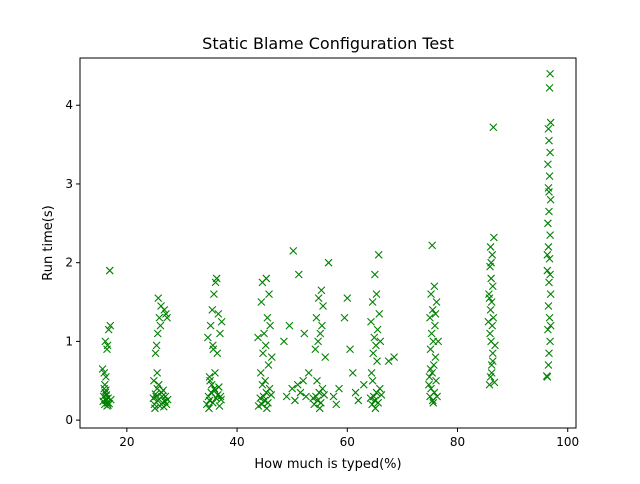 The width and height of the screenshot is (640, 484). Describe the element at coordinates (126, 442) in the screenshot. I see `x-tick-label: 20` at that location.